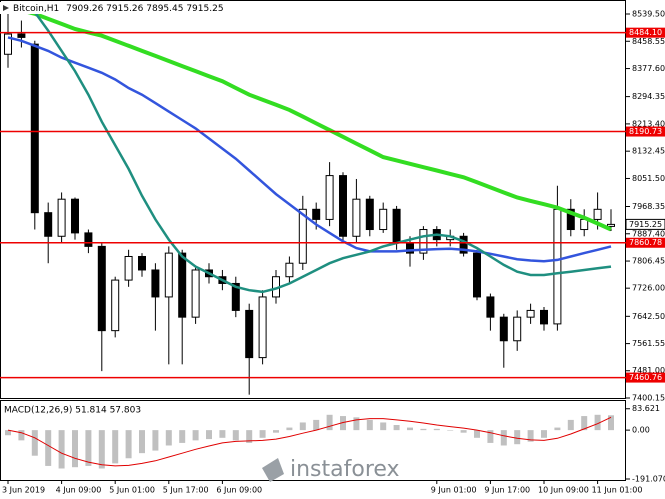  I want to click on y-tick-label: 7806.45, so click(648, 261).